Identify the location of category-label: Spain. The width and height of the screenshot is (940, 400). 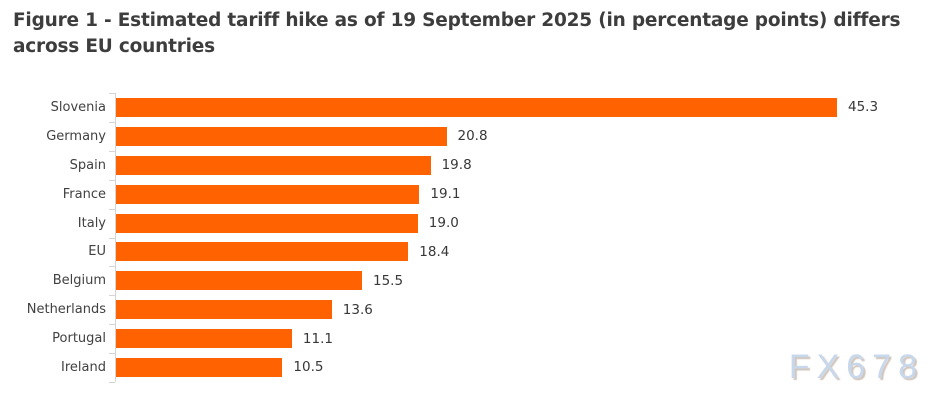
(87, 165).